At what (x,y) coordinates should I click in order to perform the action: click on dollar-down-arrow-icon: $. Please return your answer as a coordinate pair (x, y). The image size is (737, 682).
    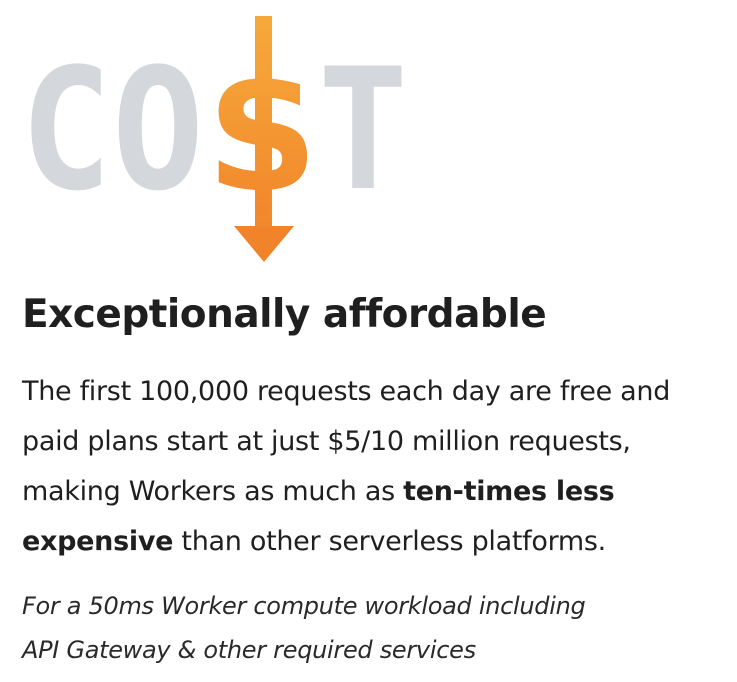
    Looking at the image, I should click on (262, 139).